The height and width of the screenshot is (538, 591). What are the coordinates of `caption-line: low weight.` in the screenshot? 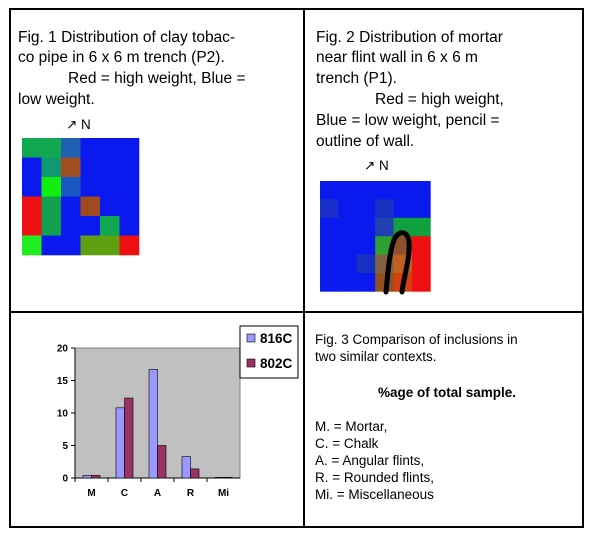 It's located at (56, 99).